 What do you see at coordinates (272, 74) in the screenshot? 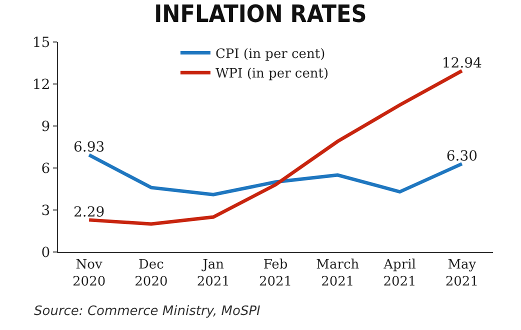
I see `legend-label: WPI (in per cent)` at bounding box center [272, 74].